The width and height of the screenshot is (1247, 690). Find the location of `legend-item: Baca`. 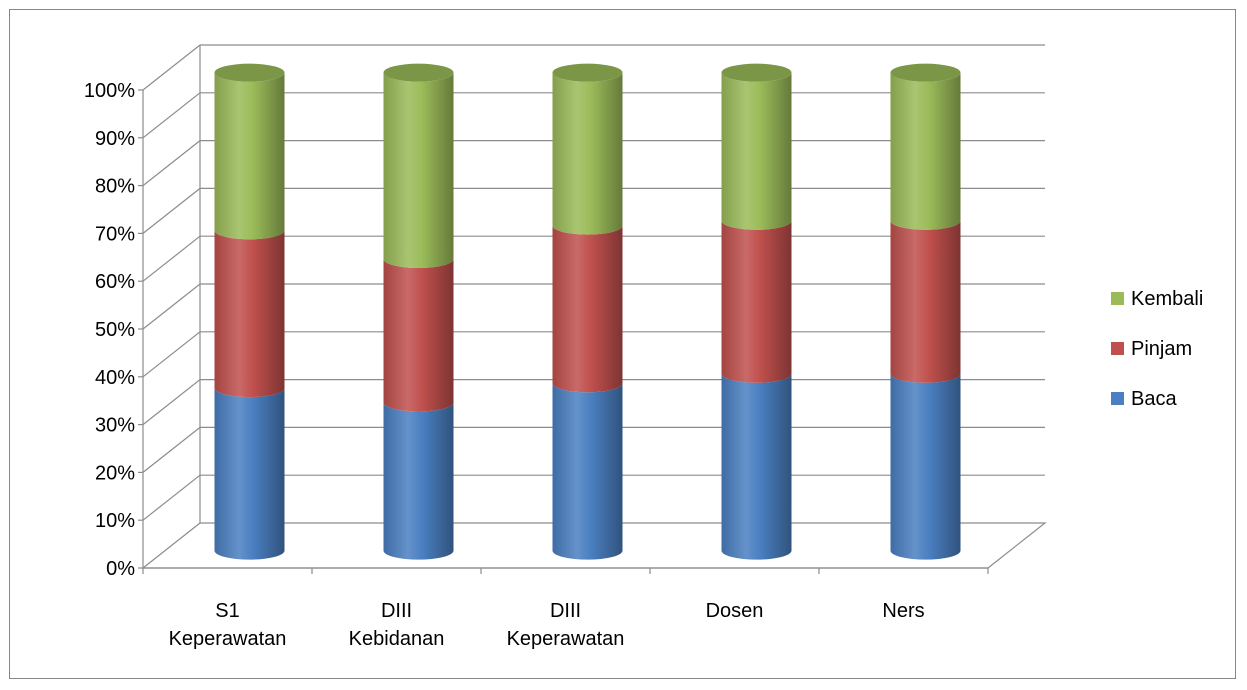

legend-item: Baca is located at coordinates (1144, 399).